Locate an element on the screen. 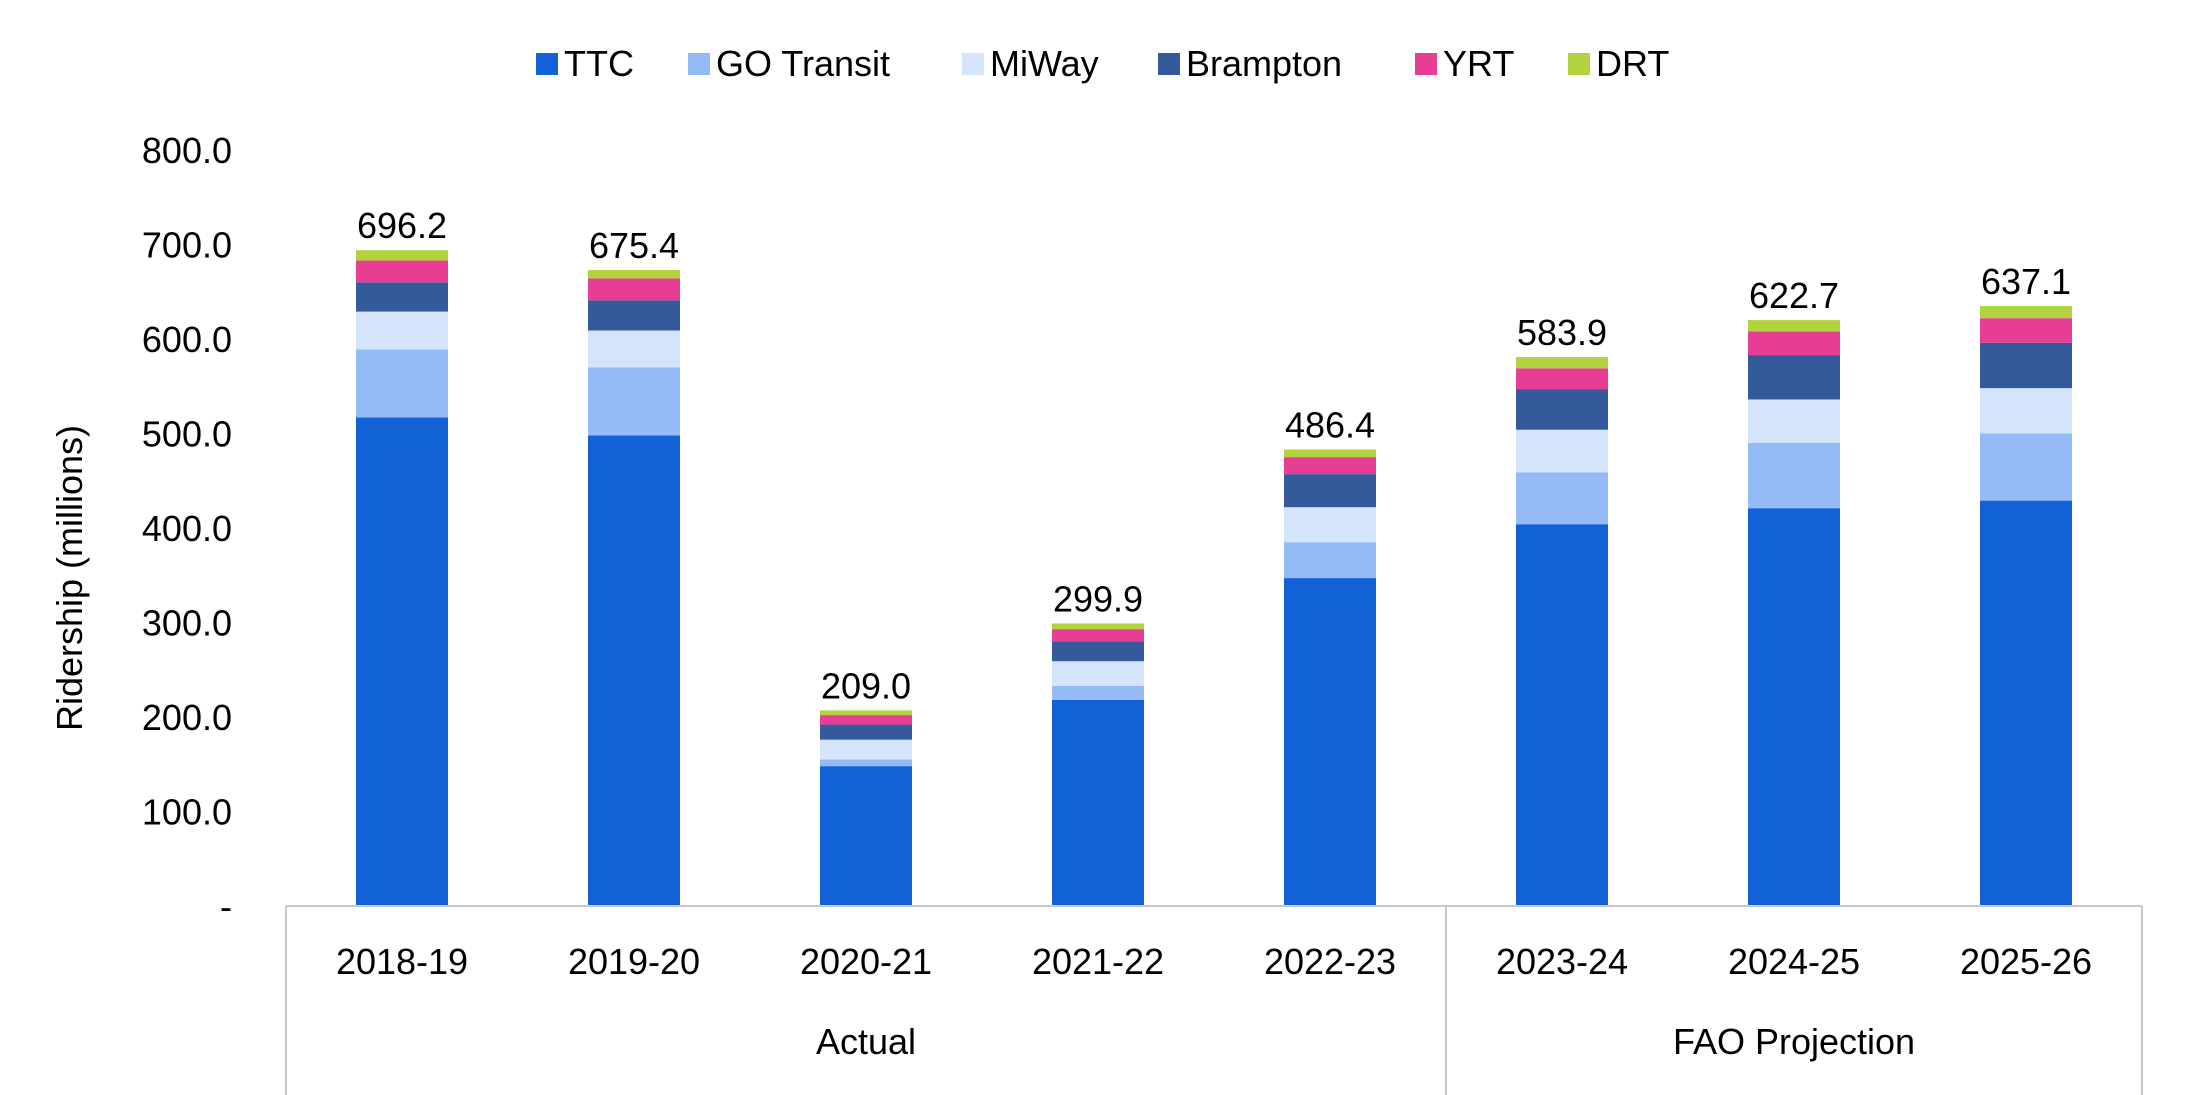  legend-item-brampton: Brampton is located at coordinates (1250, 63).